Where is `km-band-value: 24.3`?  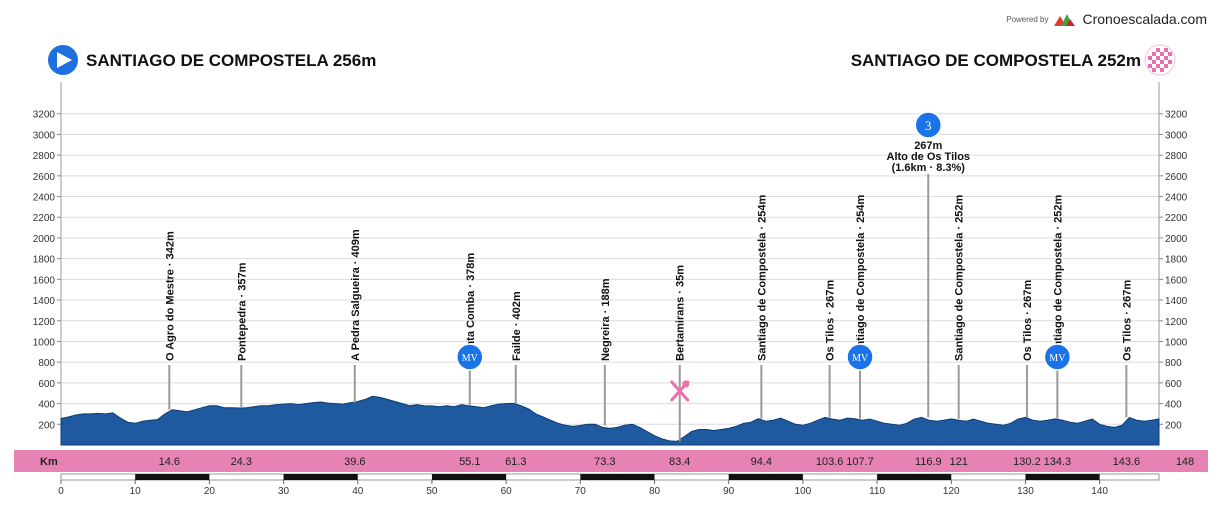 km-band-value: 24.3 is located at coordinates (241, 462).